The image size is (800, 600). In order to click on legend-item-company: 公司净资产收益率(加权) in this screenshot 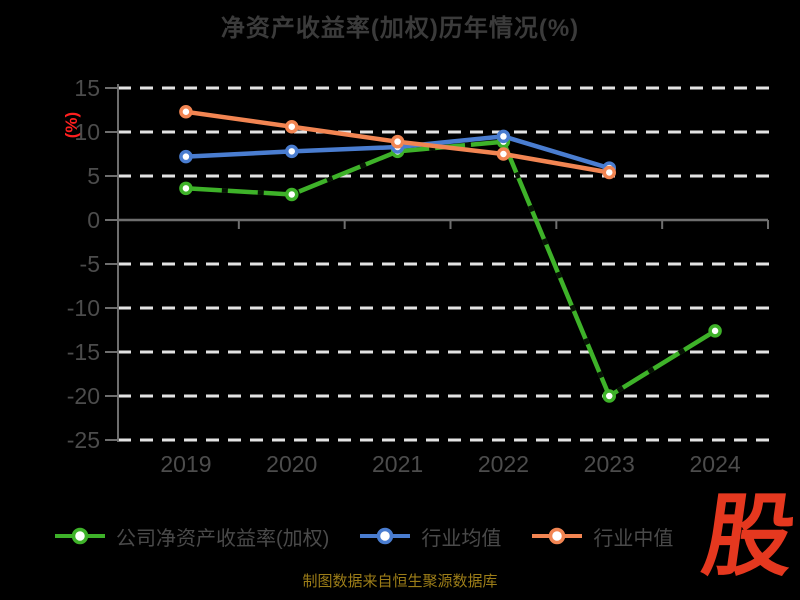, I will do `click(191, 536)`.